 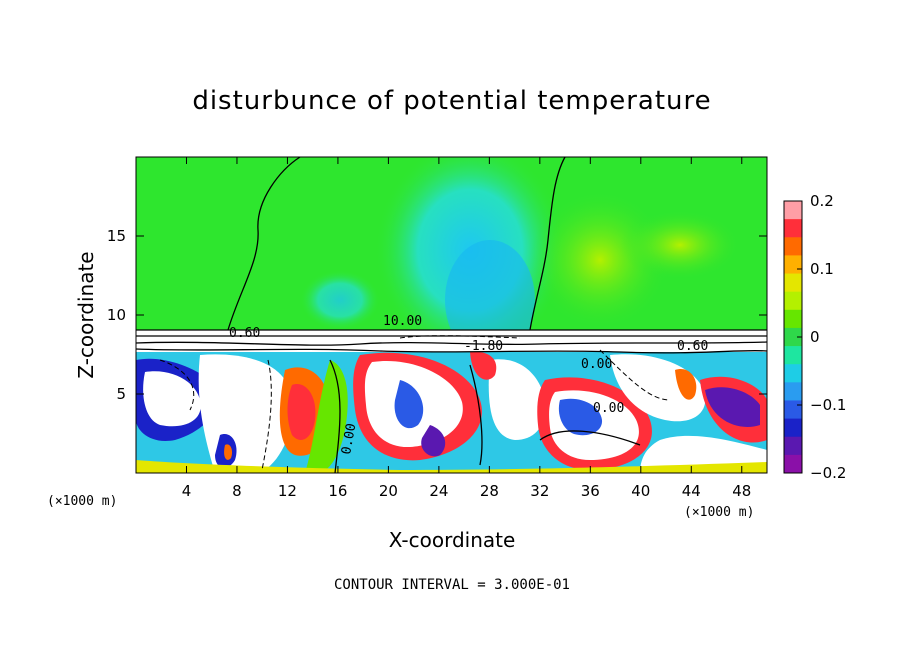 What do you see at coordinates (483, 346) in the screenshot?
I see `contour-label: -1.80` at bounding box center [483, 346].